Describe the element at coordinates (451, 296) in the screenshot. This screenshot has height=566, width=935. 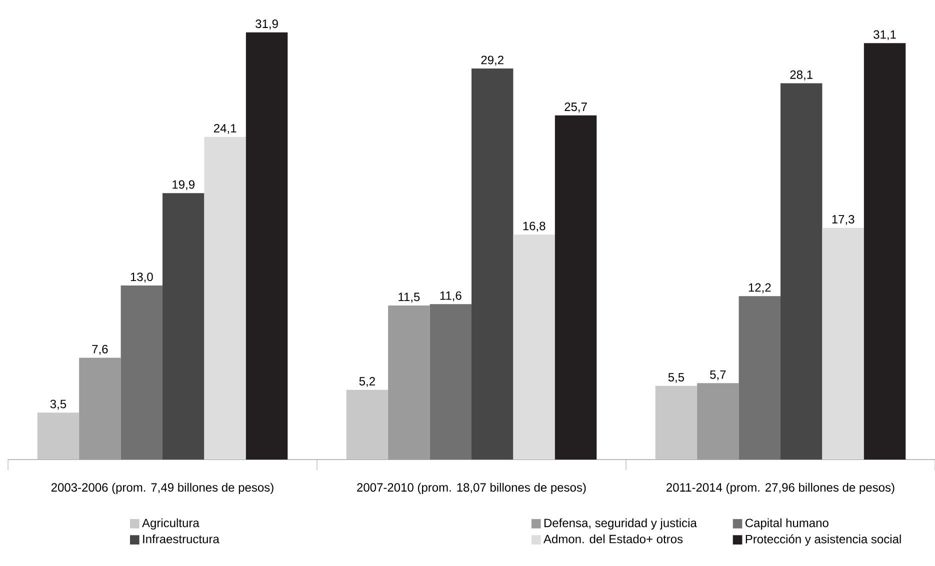
I see `data-label: 11,6` at that location.